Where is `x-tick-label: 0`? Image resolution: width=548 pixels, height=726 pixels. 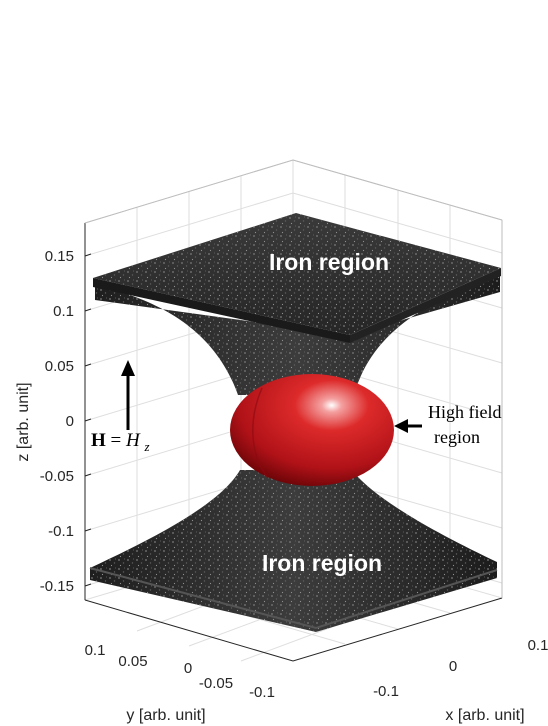 x-tick-label: 0 is located at coordinates (453, 666).